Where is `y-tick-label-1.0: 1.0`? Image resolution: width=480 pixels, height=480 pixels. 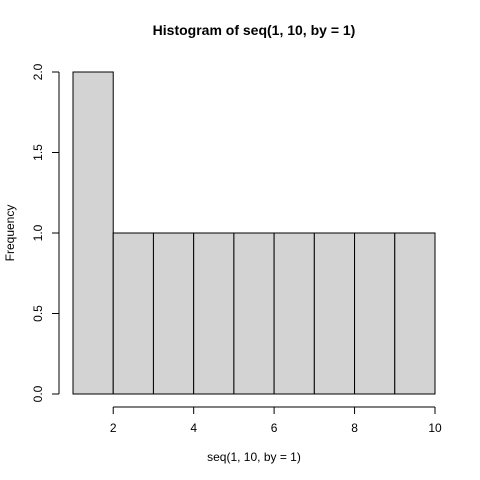
y-tick-label-1.0: 1.0 is located at coordinates (38, 232).